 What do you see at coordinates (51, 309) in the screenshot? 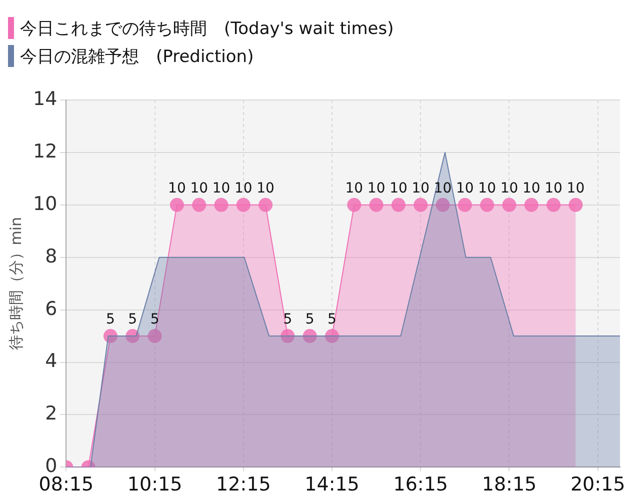
I see `y-tick-label: 6` at bounding box center [51, 309].